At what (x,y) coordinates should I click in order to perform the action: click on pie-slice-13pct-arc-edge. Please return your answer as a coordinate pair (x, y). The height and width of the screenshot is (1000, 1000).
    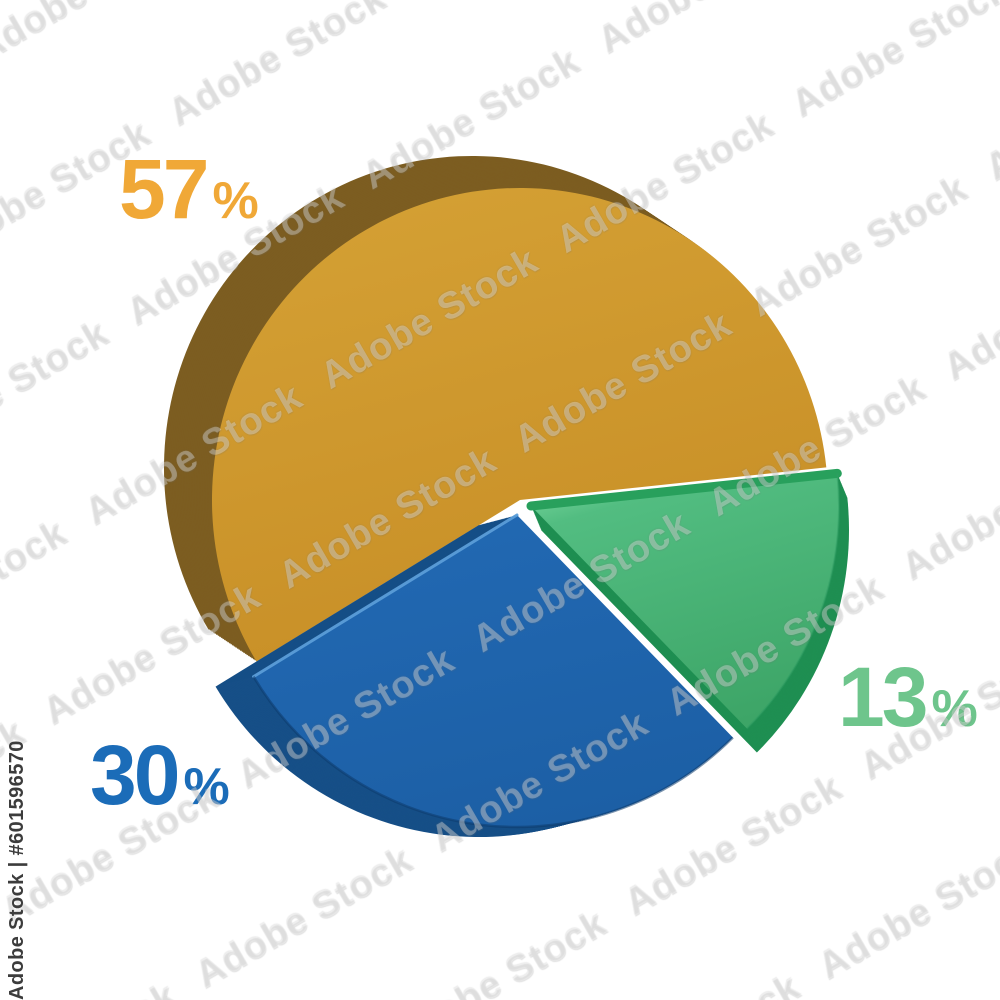
    Looking at the image, I should click on (793, 601).